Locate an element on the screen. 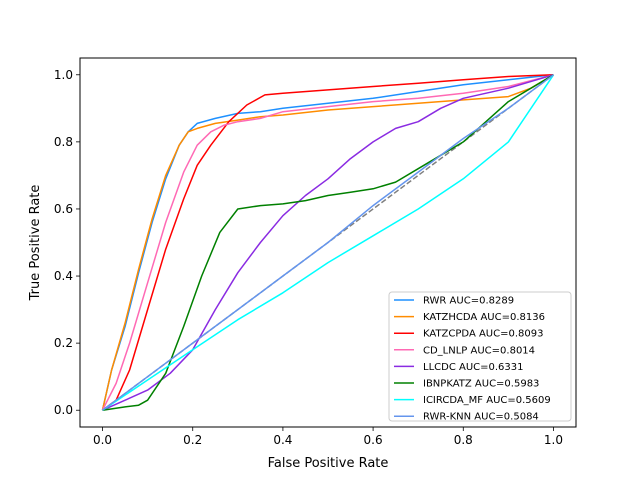 The image size is (640, 484). legend-entry-1: KATZHCDA AUC=0.8136 is located at coordinates (484, 317).